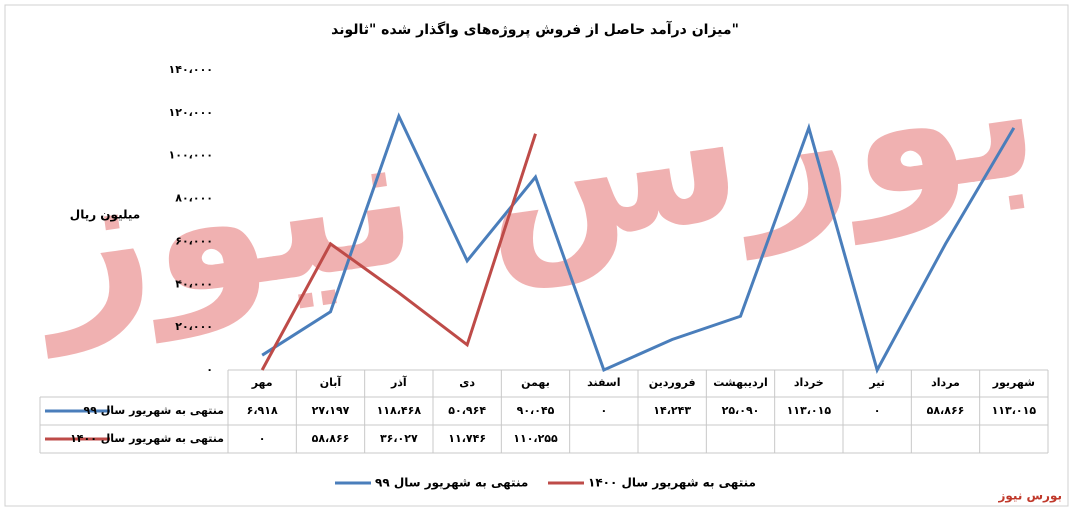 The width and height of the screenshot is (1074, 513). What do you see at coordinates (535, 438) in the screenshot?
I see `table-value: ۱۱۰،۲۵۵` at bounding box center [535, 438].